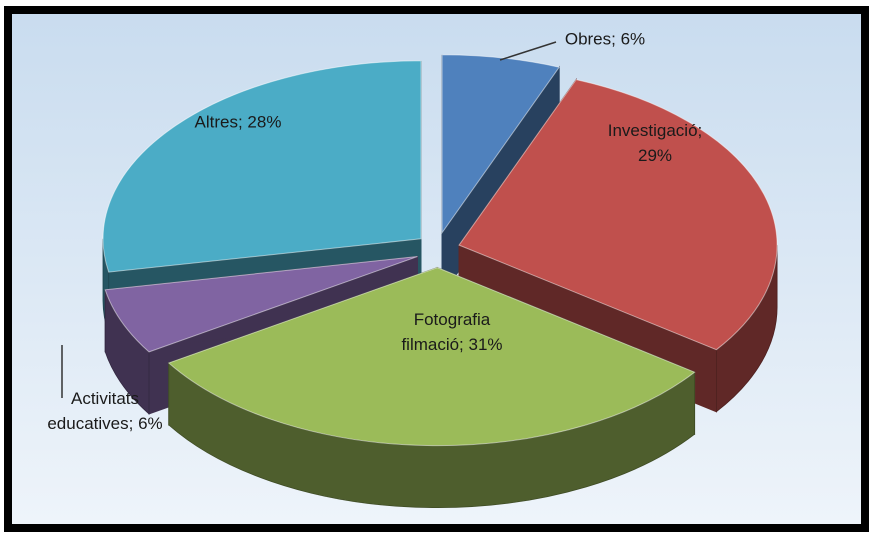  What do you see at coordinates (655, 155) in the screenshot?
I see `data-label: 29%` at bounding box center [655, 155].